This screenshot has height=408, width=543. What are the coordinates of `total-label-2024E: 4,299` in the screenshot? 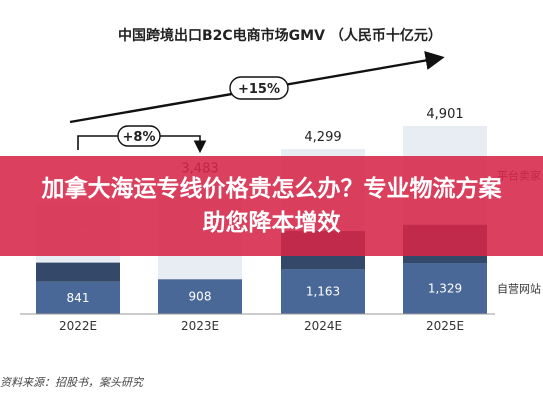 It's located at (322, 137).